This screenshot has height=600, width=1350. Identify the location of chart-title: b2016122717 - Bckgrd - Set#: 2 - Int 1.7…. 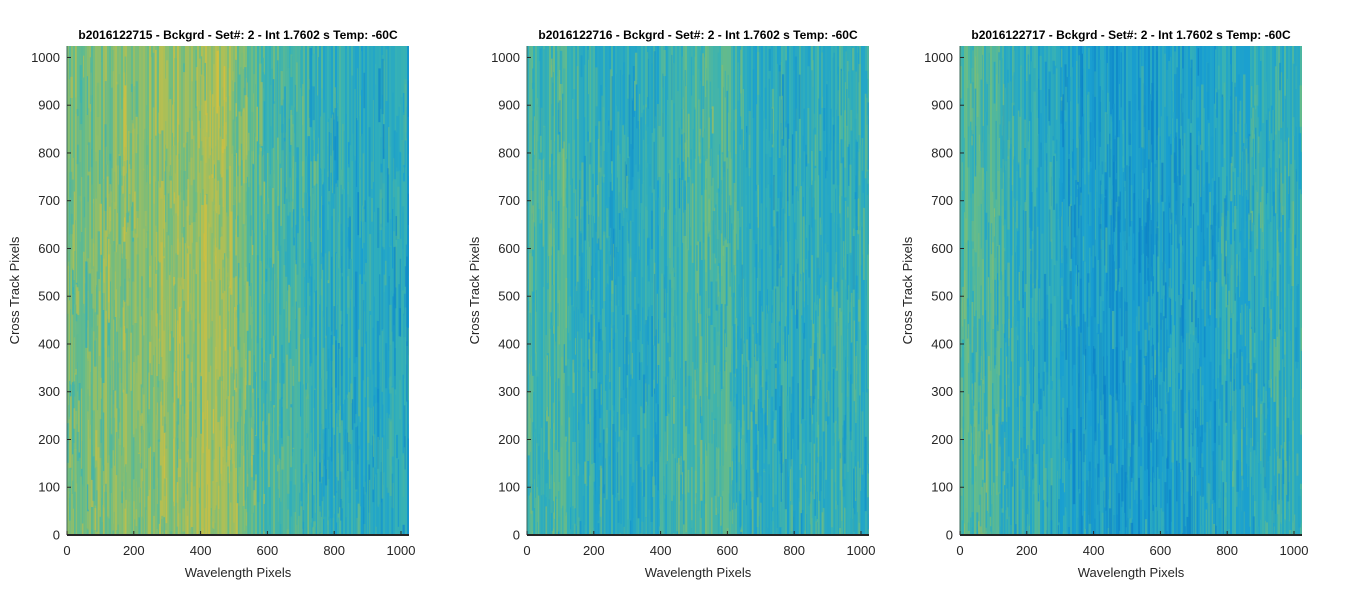
(1131, 35).